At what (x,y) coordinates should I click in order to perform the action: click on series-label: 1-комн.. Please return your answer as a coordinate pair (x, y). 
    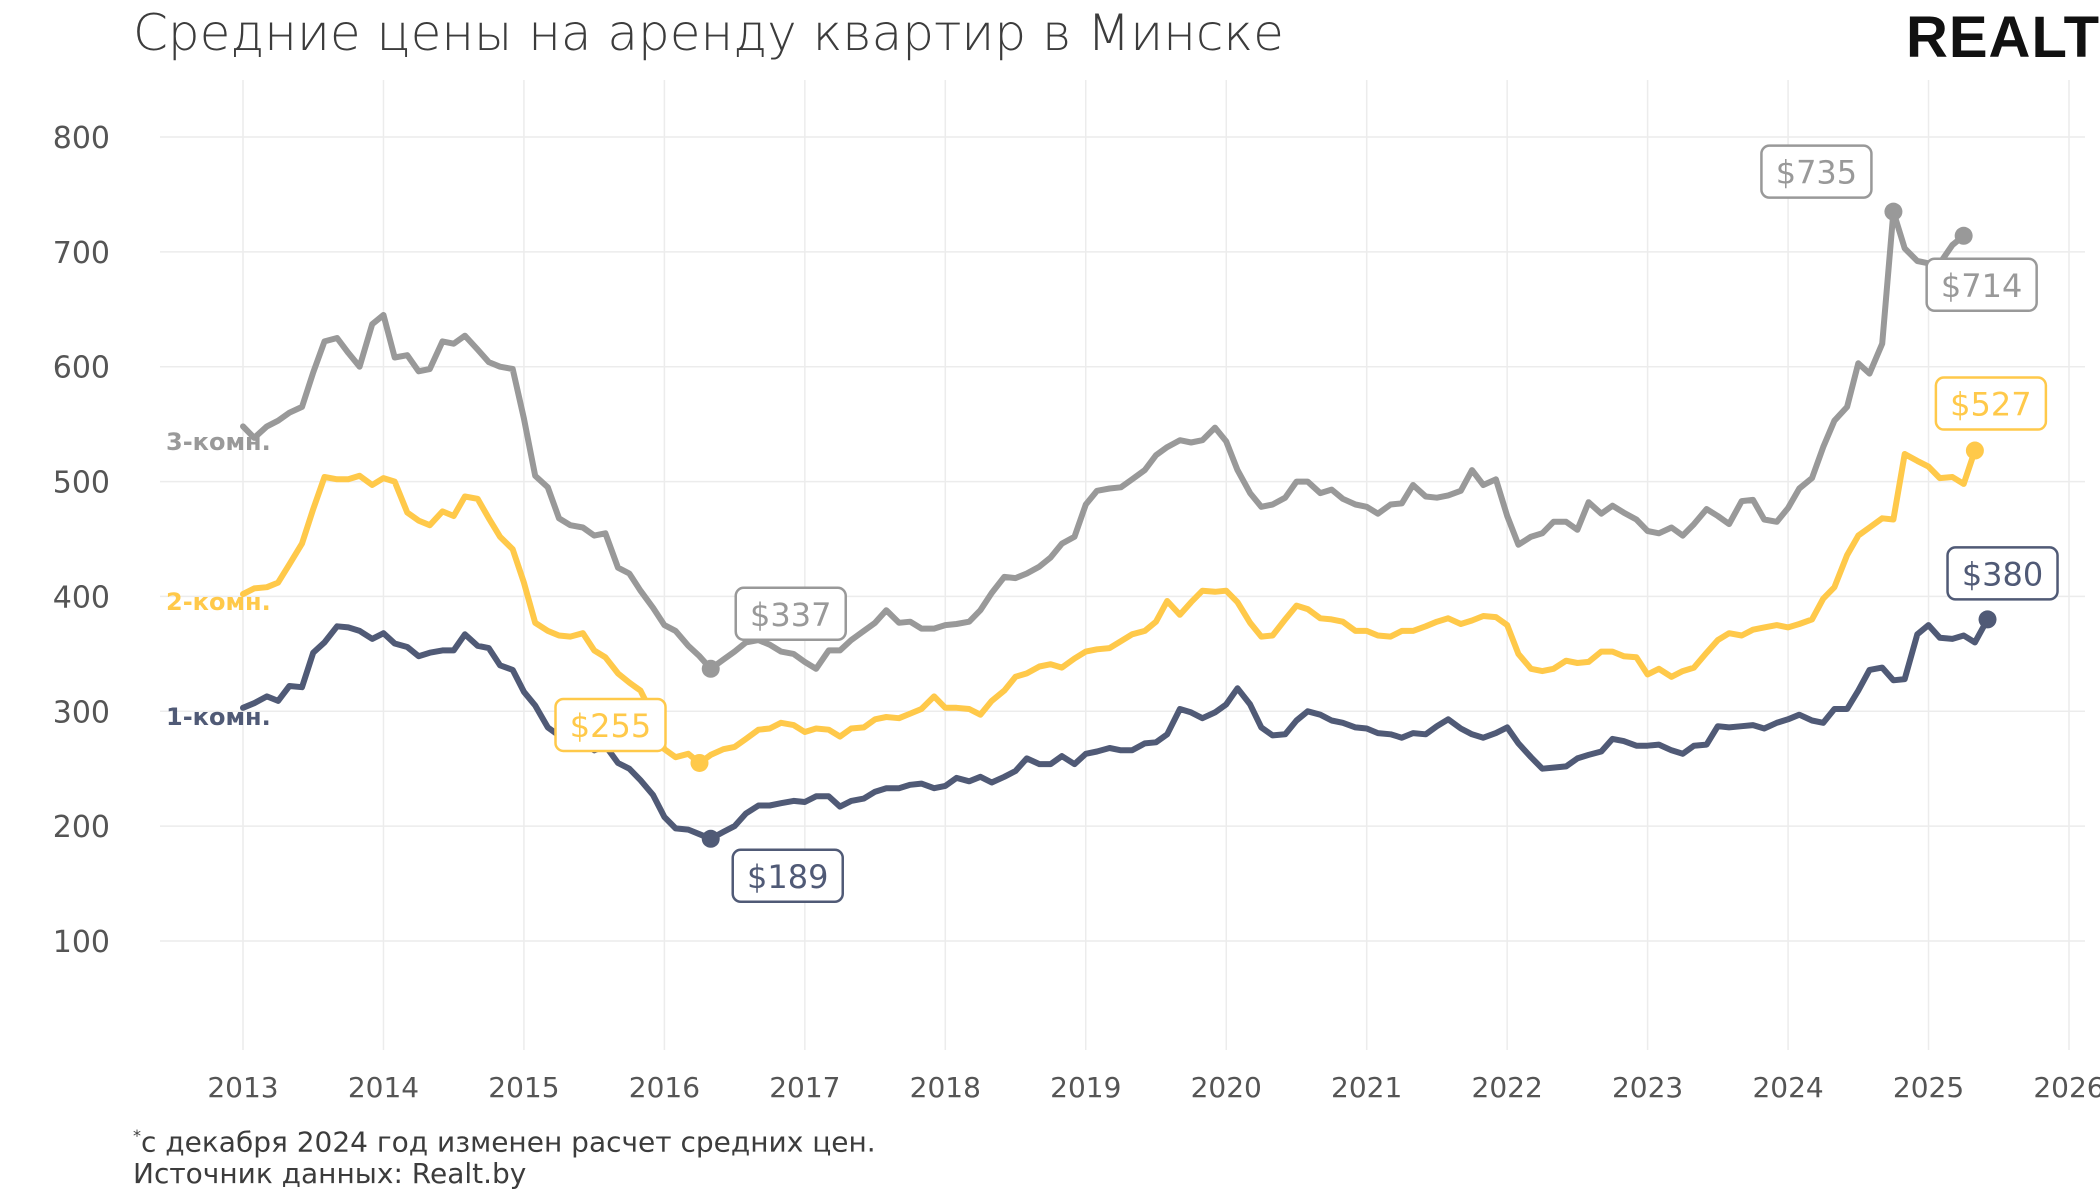
    Looking at the image, I should click on (218, 717).